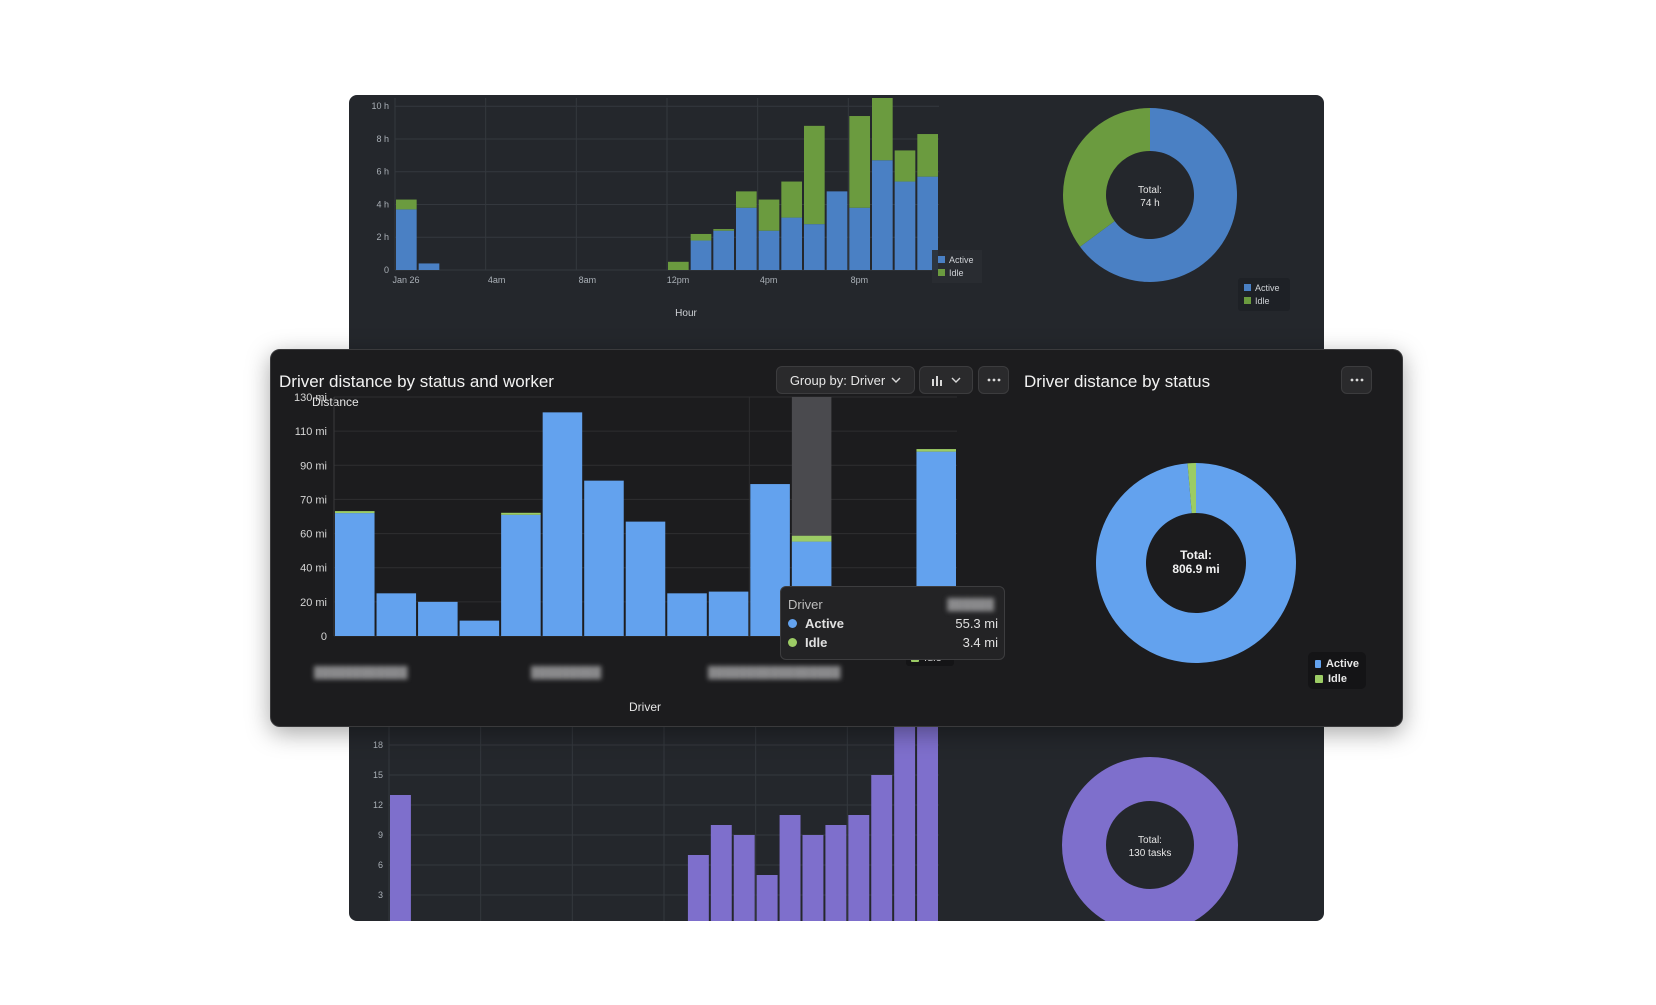  Describe the element at coordinates (937, 381) in the screenshot. I see `bar-chart-icon` at that location.